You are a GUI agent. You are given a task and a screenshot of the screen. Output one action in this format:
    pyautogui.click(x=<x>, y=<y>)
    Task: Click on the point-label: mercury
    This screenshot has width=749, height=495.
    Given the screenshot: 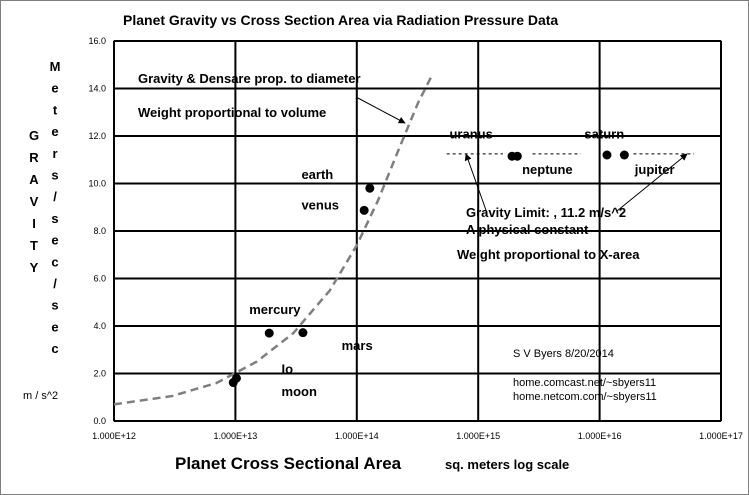 What is the action you would take?
    pyautogui.click(x=275, y=309)
    